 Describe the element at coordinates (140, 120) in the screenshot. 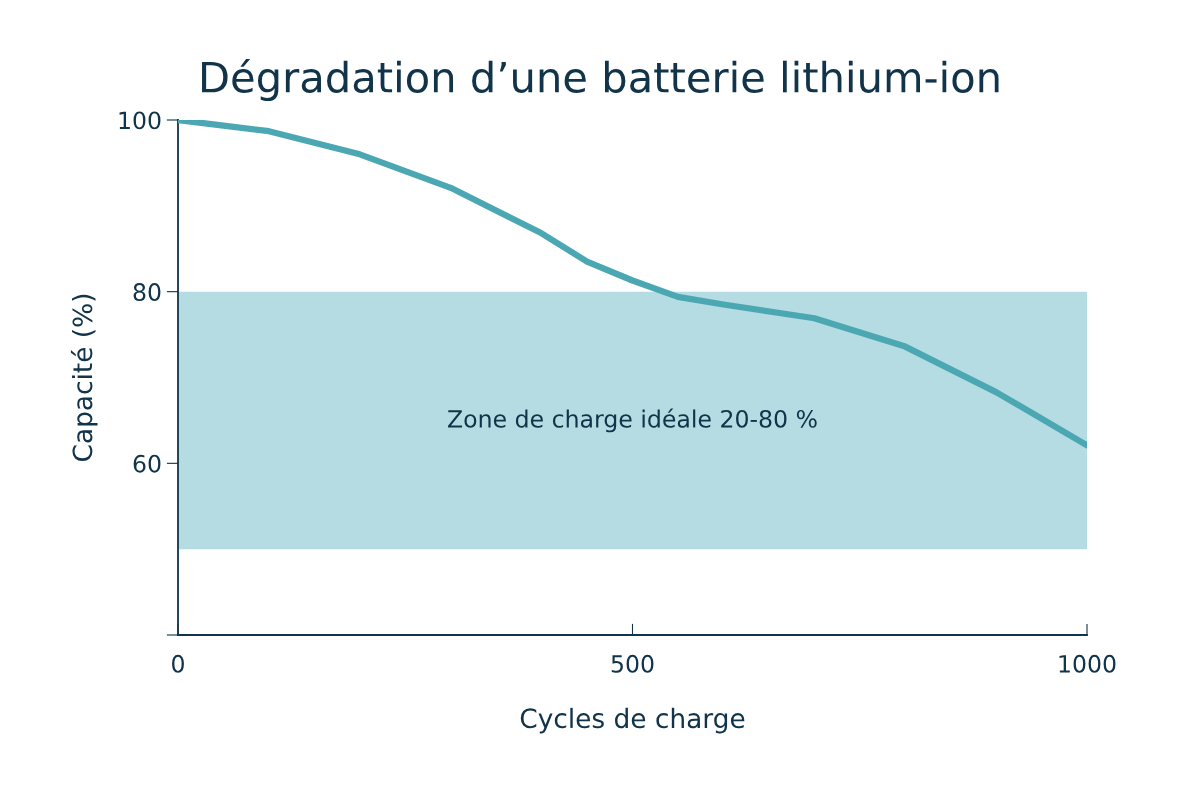

I see `y-tick-label: 100` at that location.